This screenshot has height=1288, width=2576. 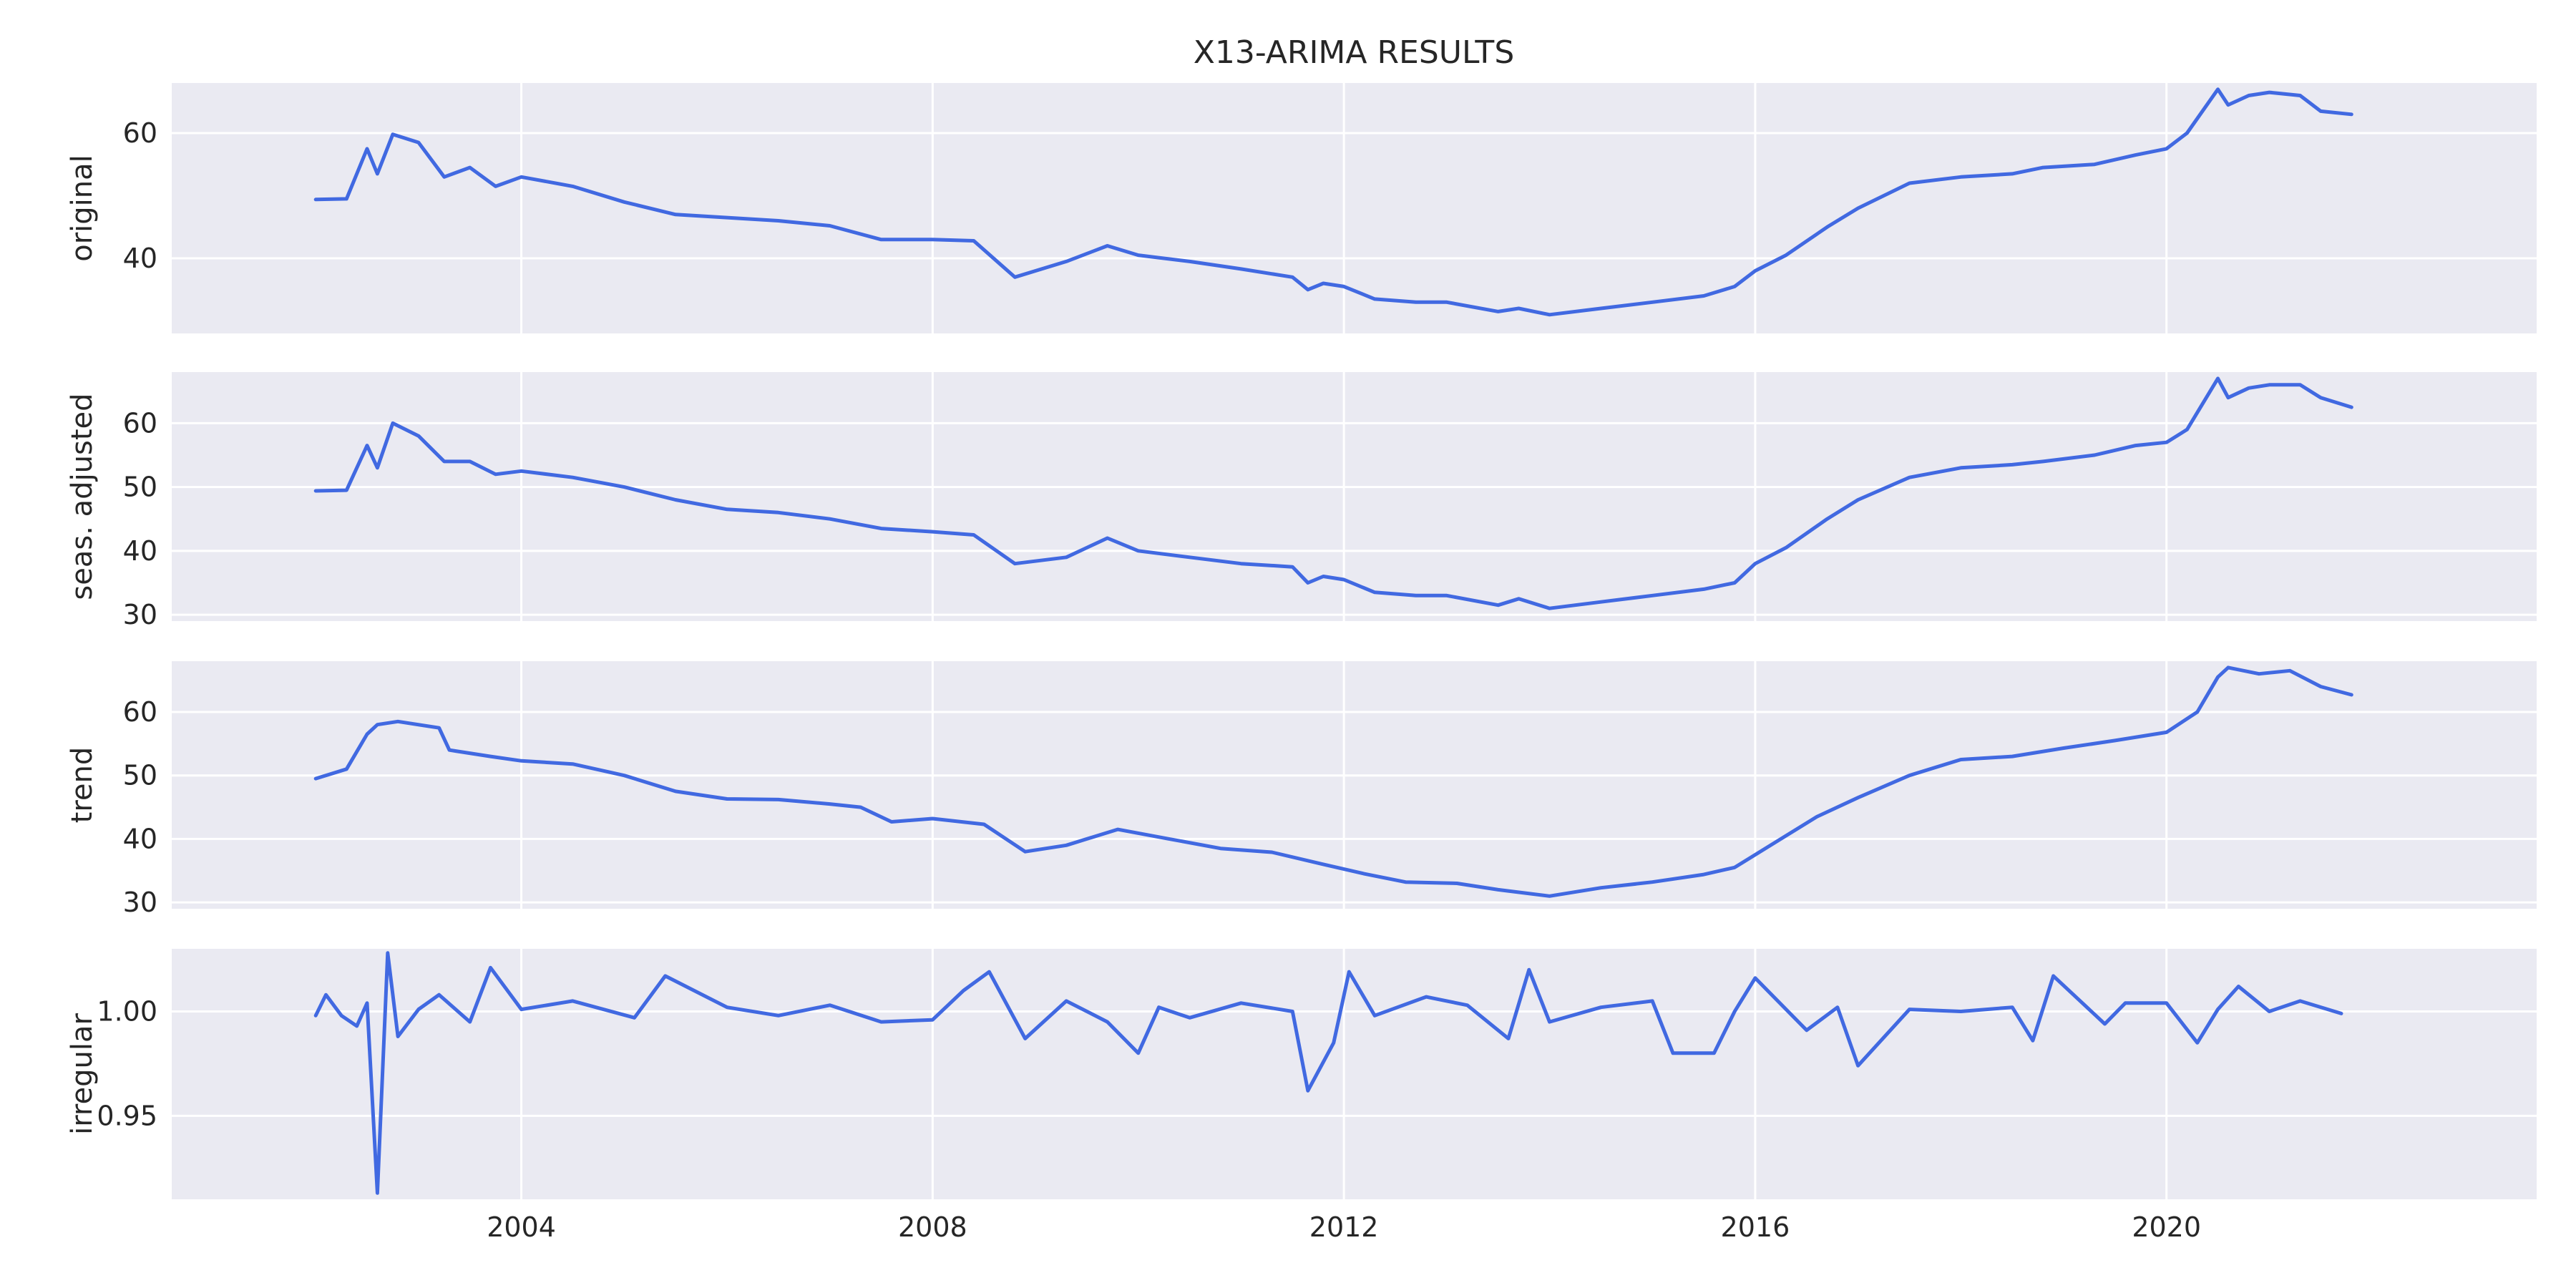 What do you see at coordinates (932, 1227) in the screenshot?
I see `x-tick-label: 2008` at bounding box center [932, 1227].